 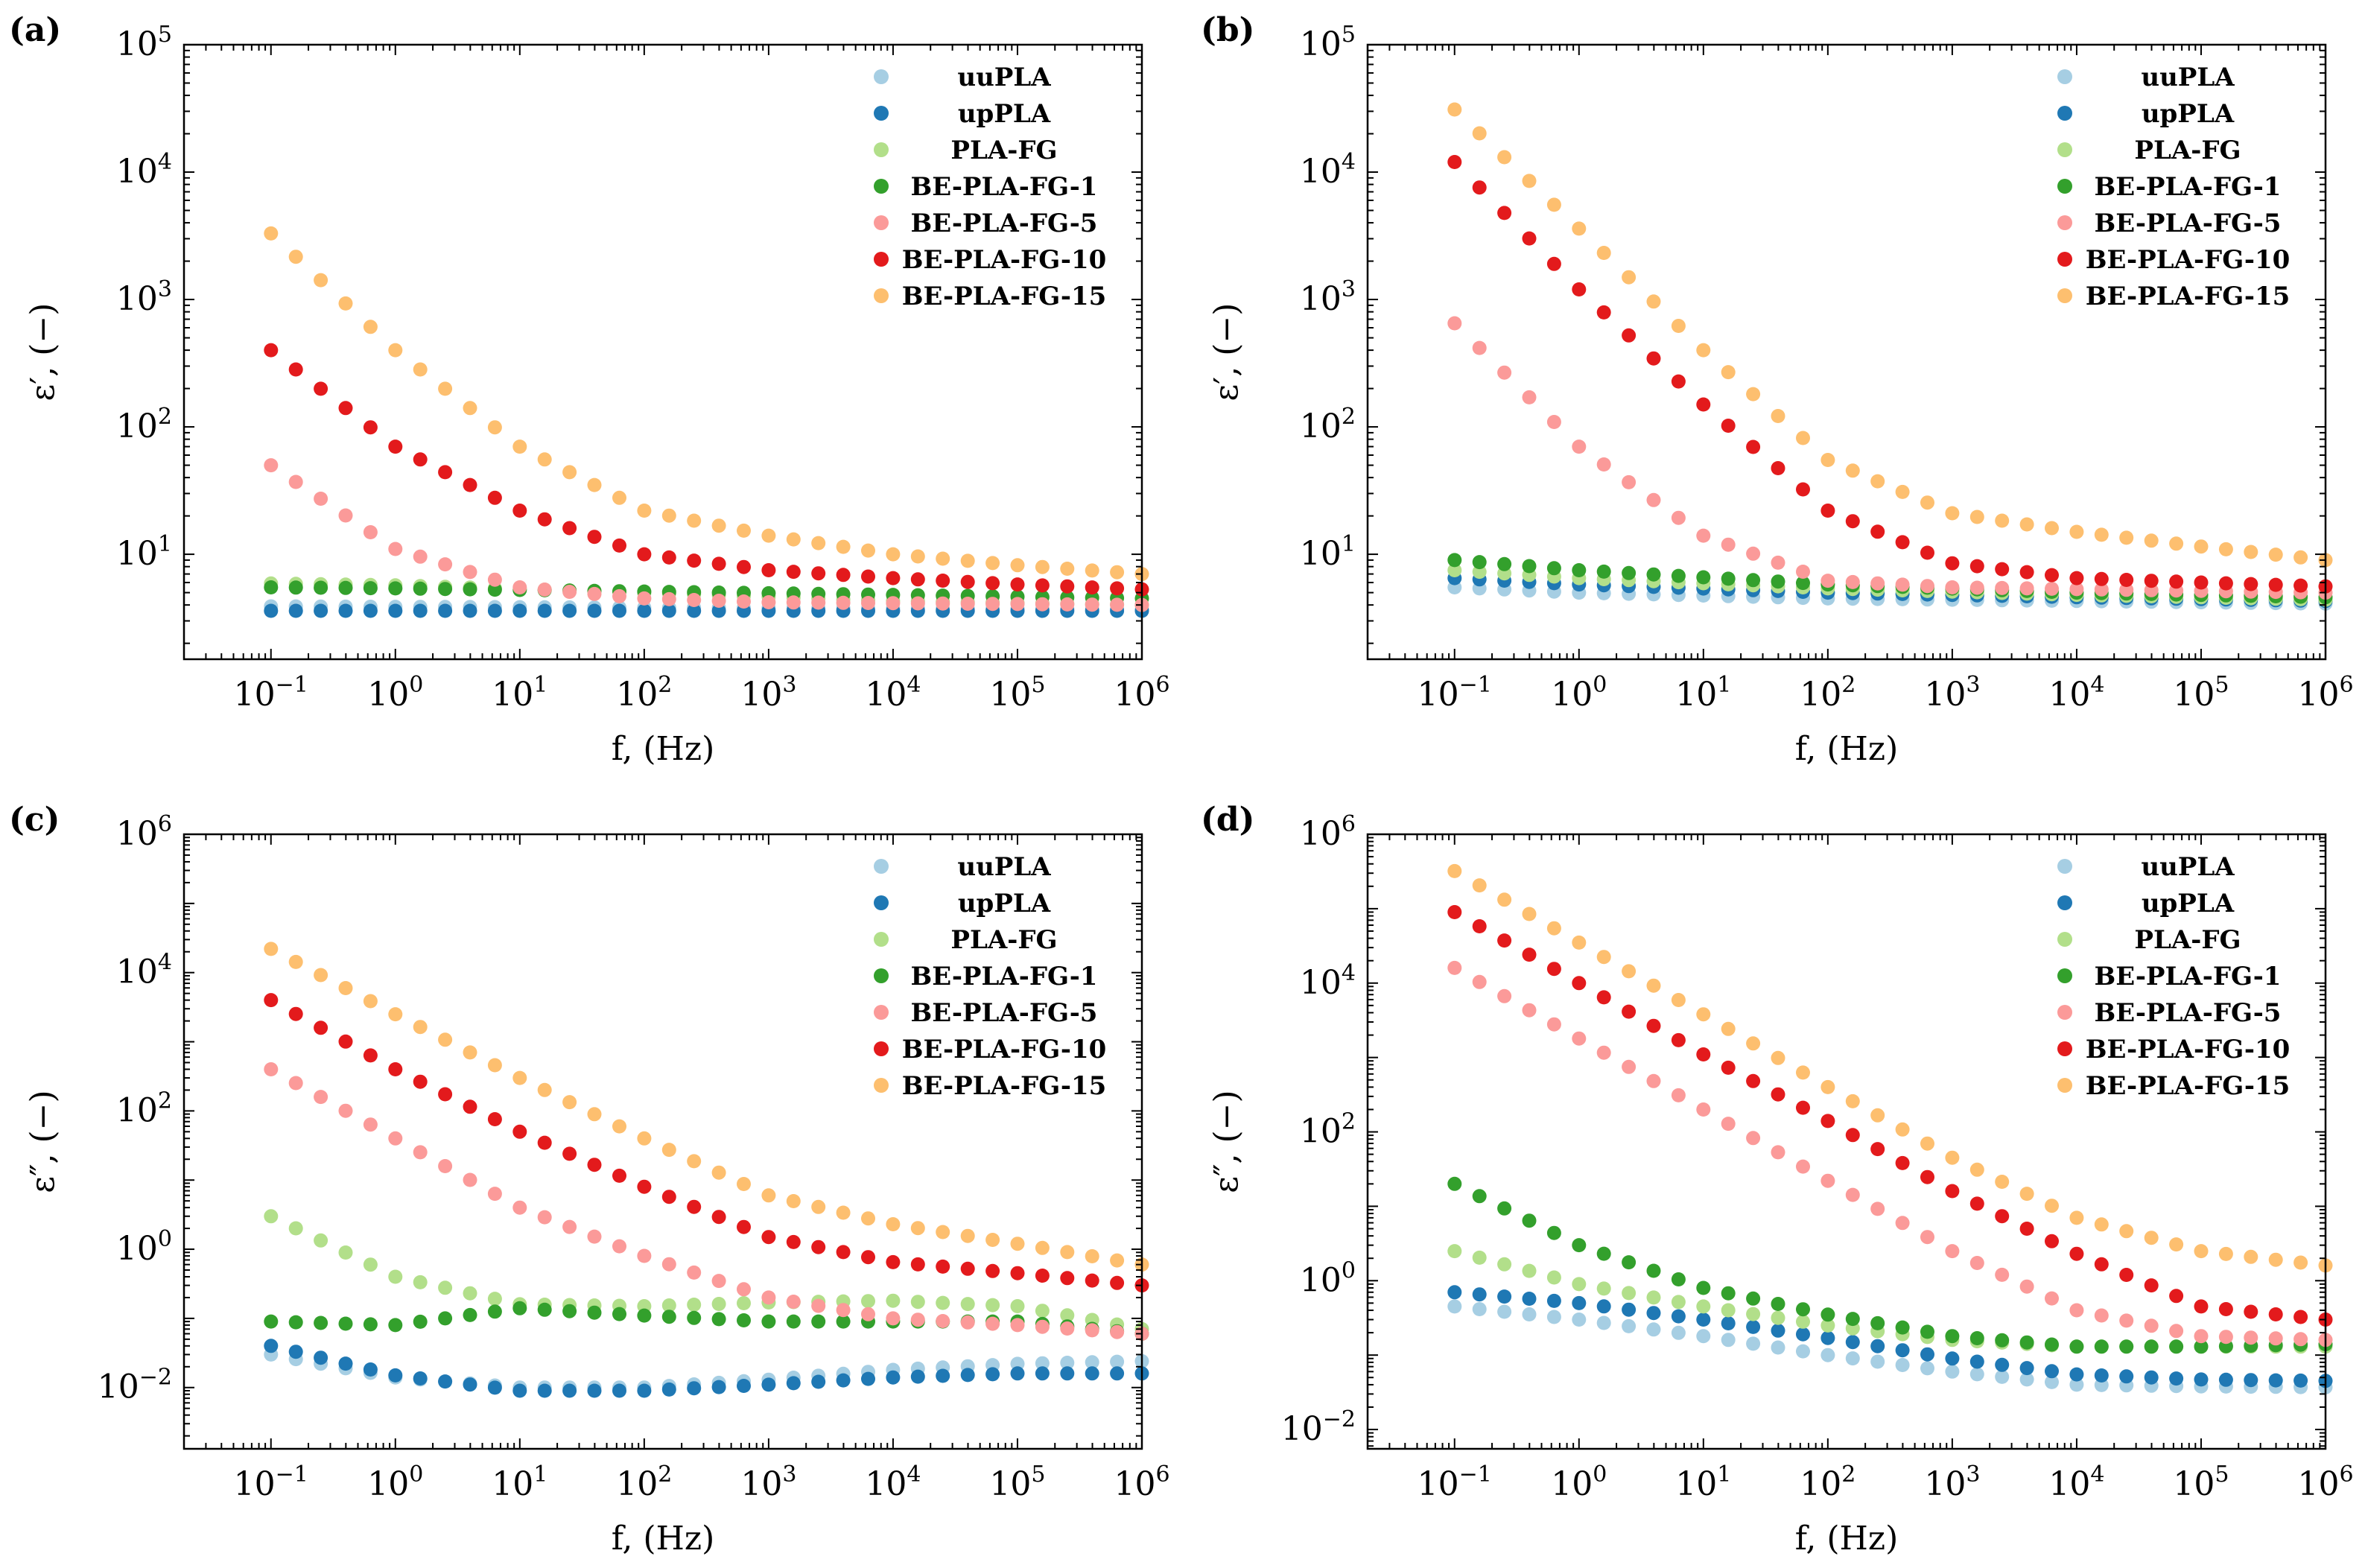 I want to click on legend-label: PLA-FG, so click(x=1004, y=150).